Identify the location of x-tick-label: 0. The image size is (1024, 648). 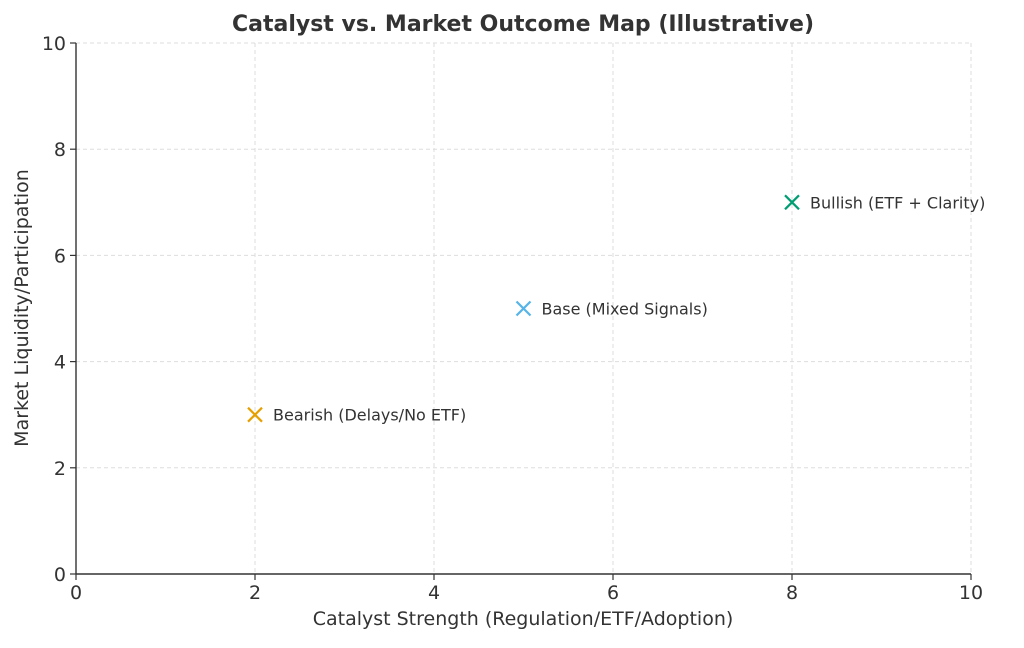
(76, 593).